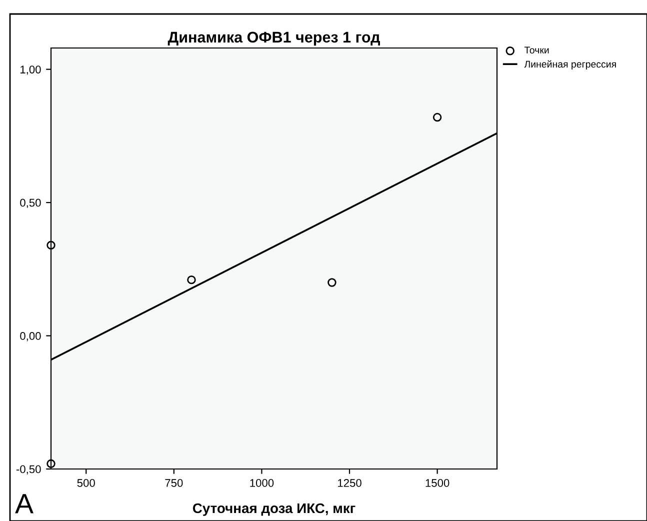  What do you see at coordinates (570, 65) in the screenshot?
I see `legend-label: Линейная регрессия` at bounding box center [570, 65].